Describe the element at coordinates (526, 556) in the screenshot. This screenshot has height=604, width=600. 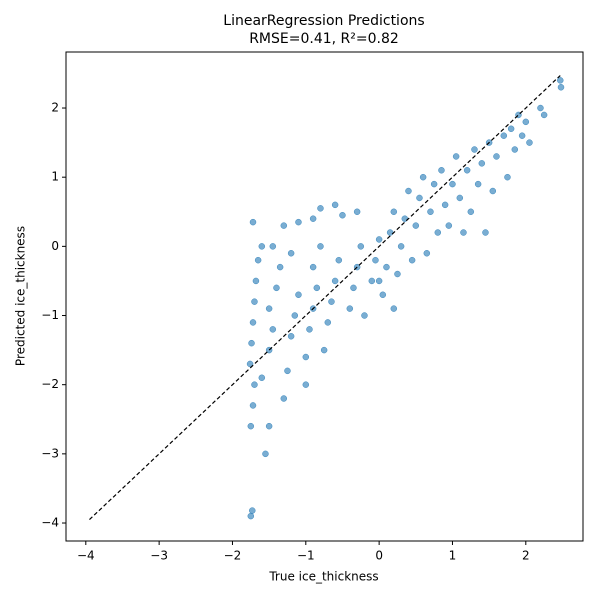
I see `x-tick-label: 2` at that location.